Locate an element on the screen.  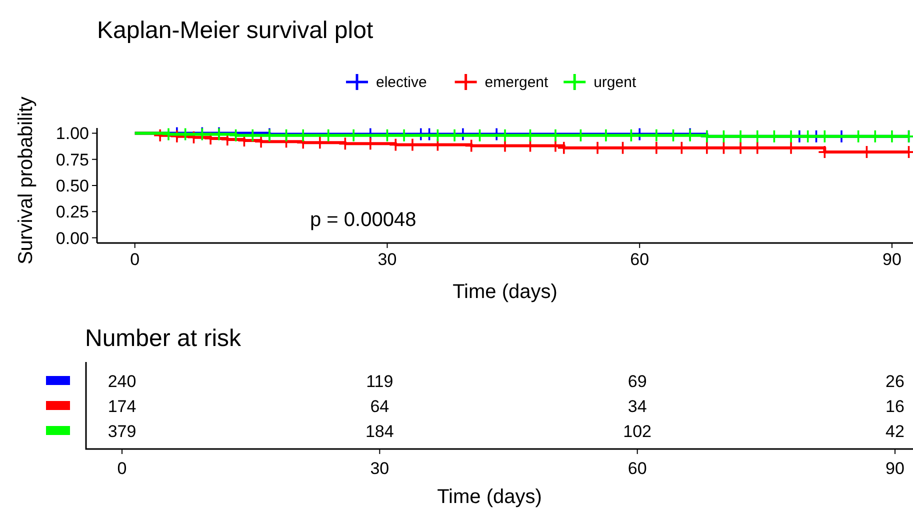
data-label: 26 is located at coordinates (895, 381).